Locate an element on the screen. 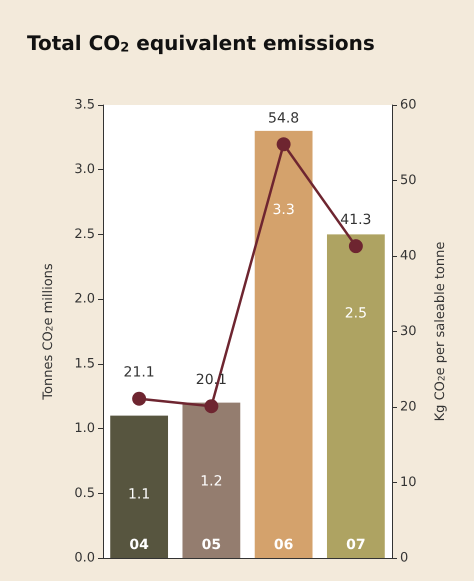 This screenshot has width=474, height=581. y-tick-label: 2.5 is located at coordinates (84, 234).